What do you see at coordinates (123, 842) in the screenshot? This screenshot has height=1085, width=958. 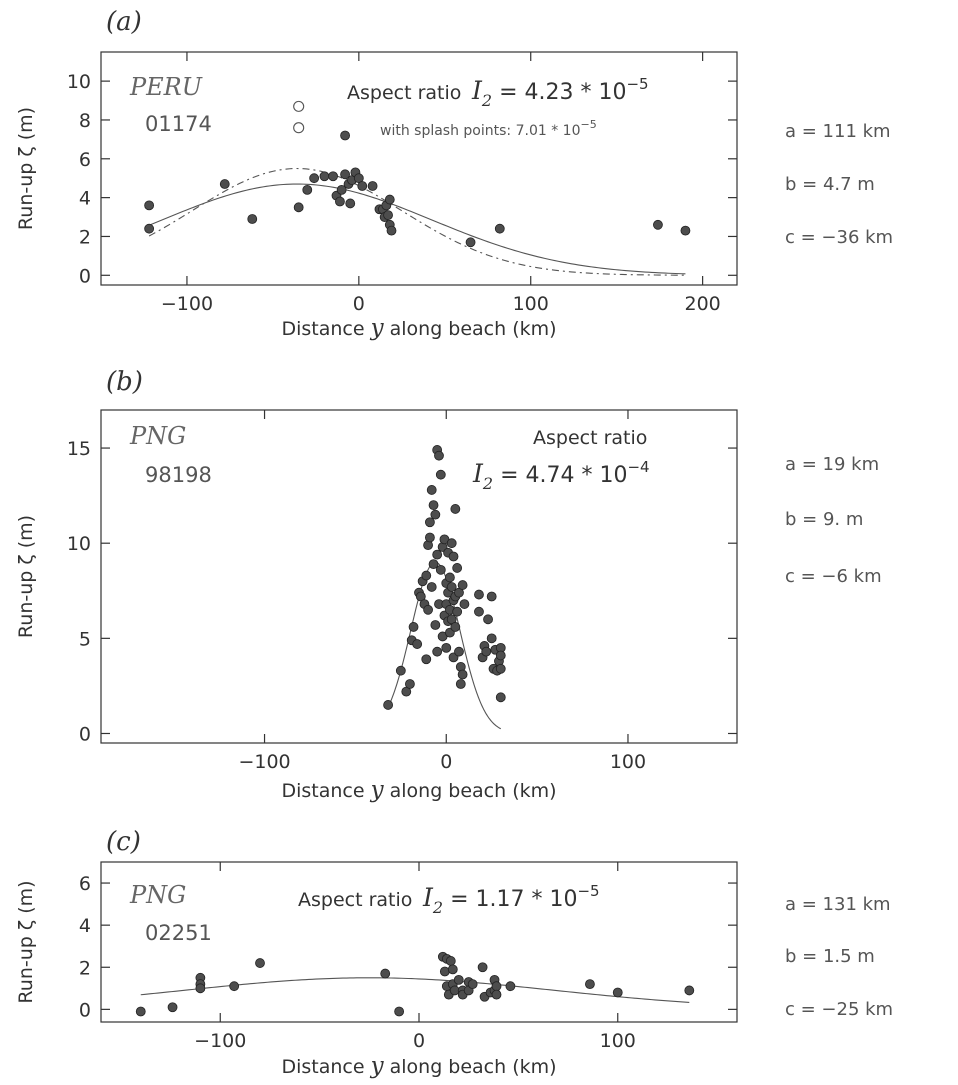 I see `panel-label: (c)` at bounding box center [123, 842].